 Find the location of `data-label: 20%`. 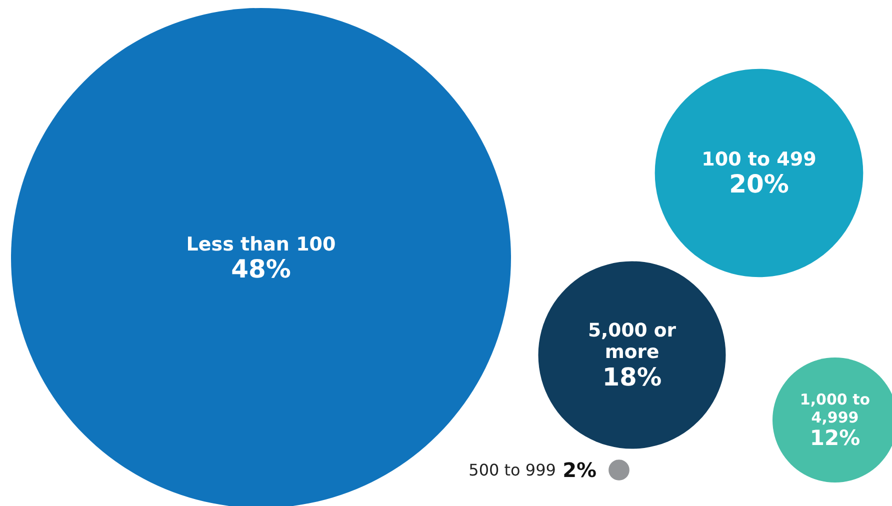

data-label: 20% is located at coordinates (759, 184).